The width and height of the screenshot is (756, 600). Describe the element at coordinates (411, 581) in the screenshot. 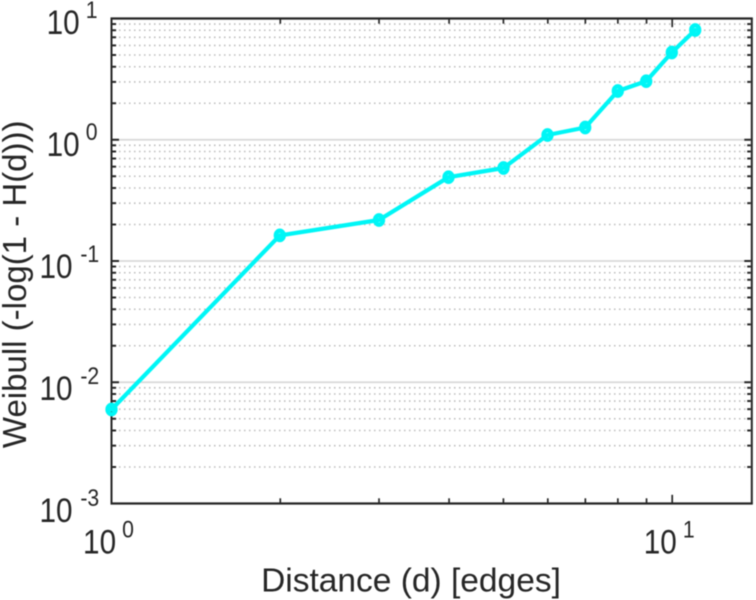

I see `svg-text: Distance (d) [edges]` at that location.